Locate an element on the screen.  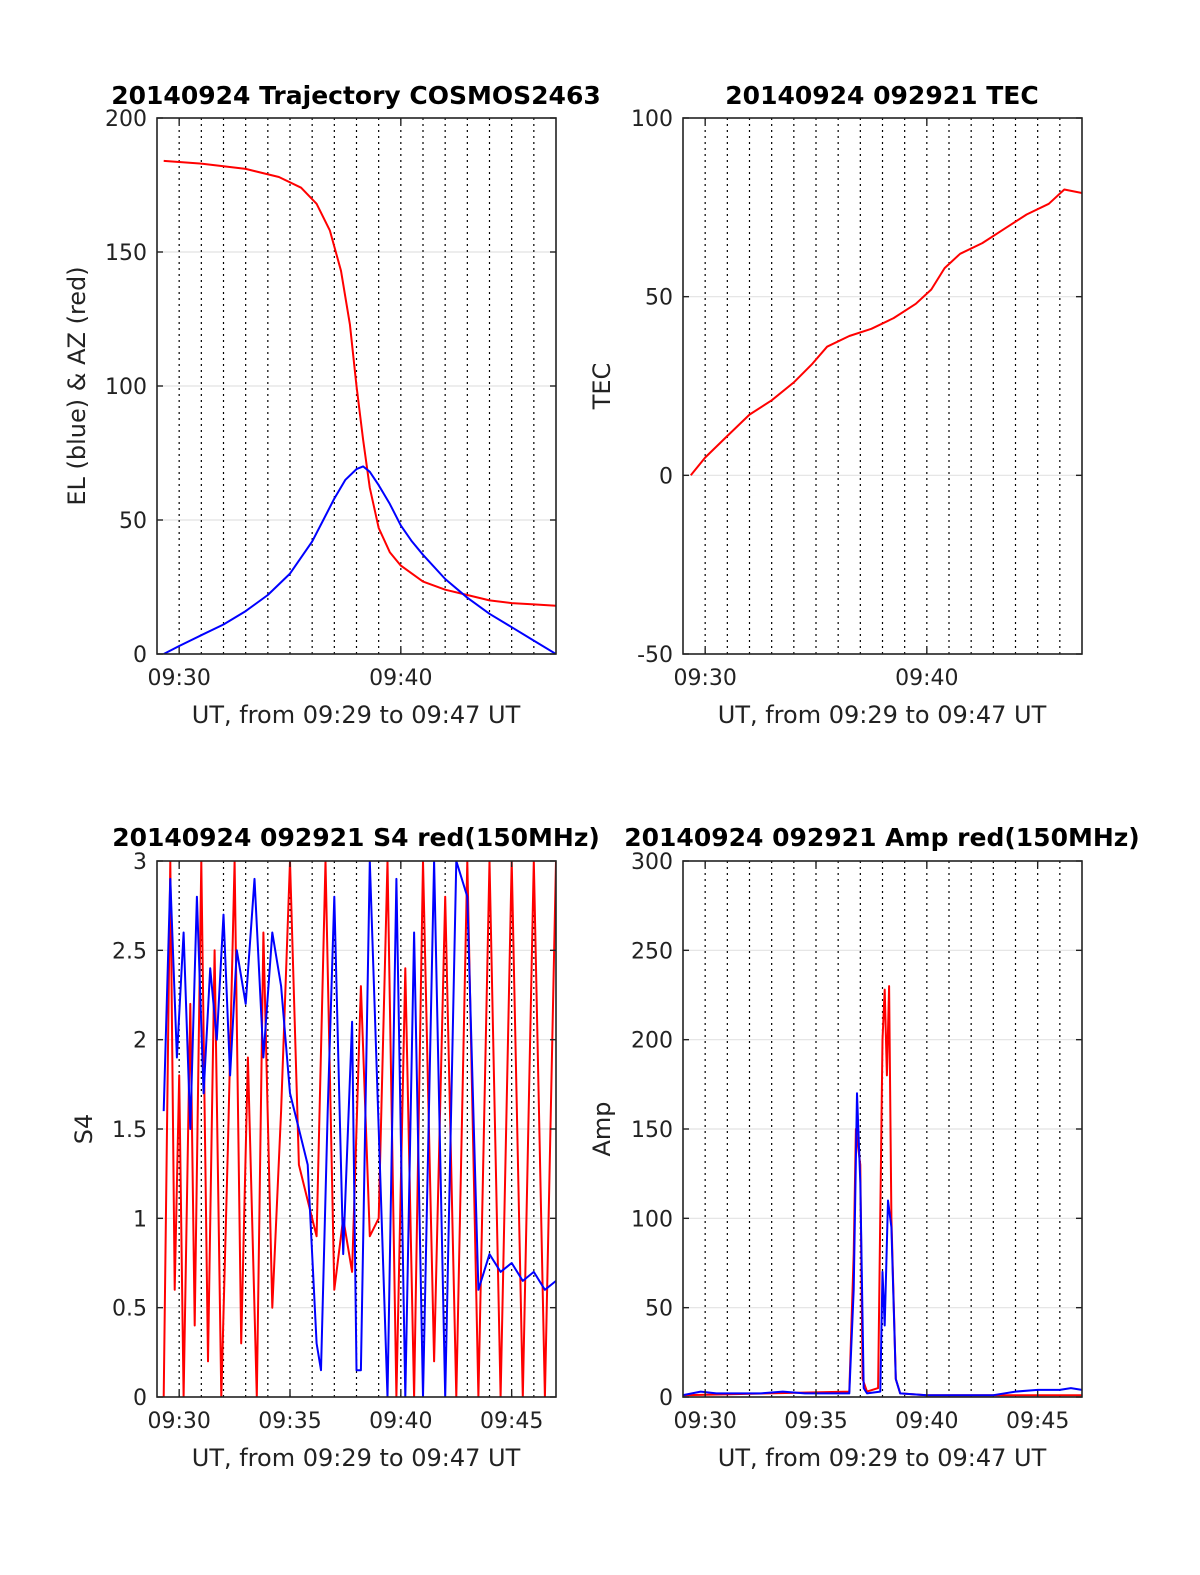
y-tick-label: 1.5 is located at coordinates (129, 1130).